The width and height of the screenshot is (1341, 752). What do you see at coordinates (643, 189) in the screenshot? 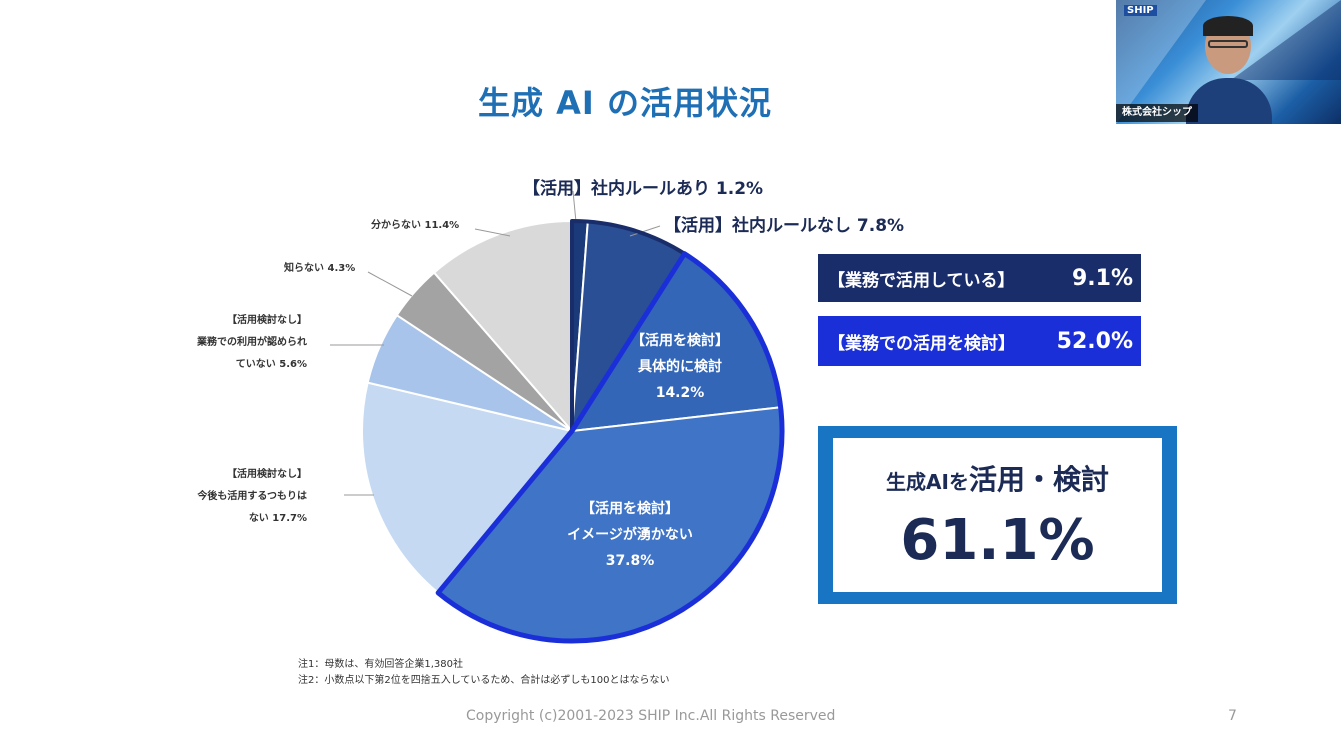
I see `label-rule-yes: 【活用】社内ルールあり 1.2%` at bounding box center [643, 189].